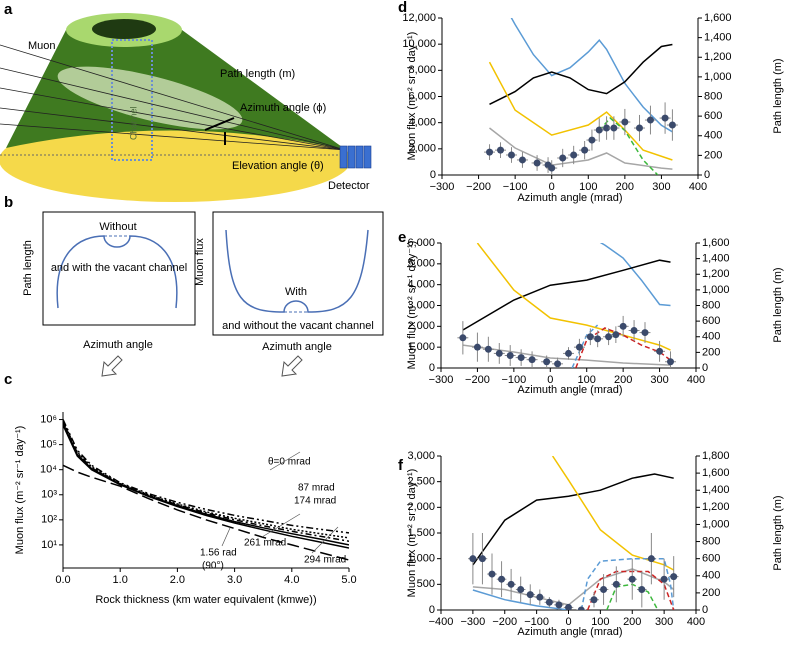  I want to click on y2-tick-label: 800, so click(713, 96).